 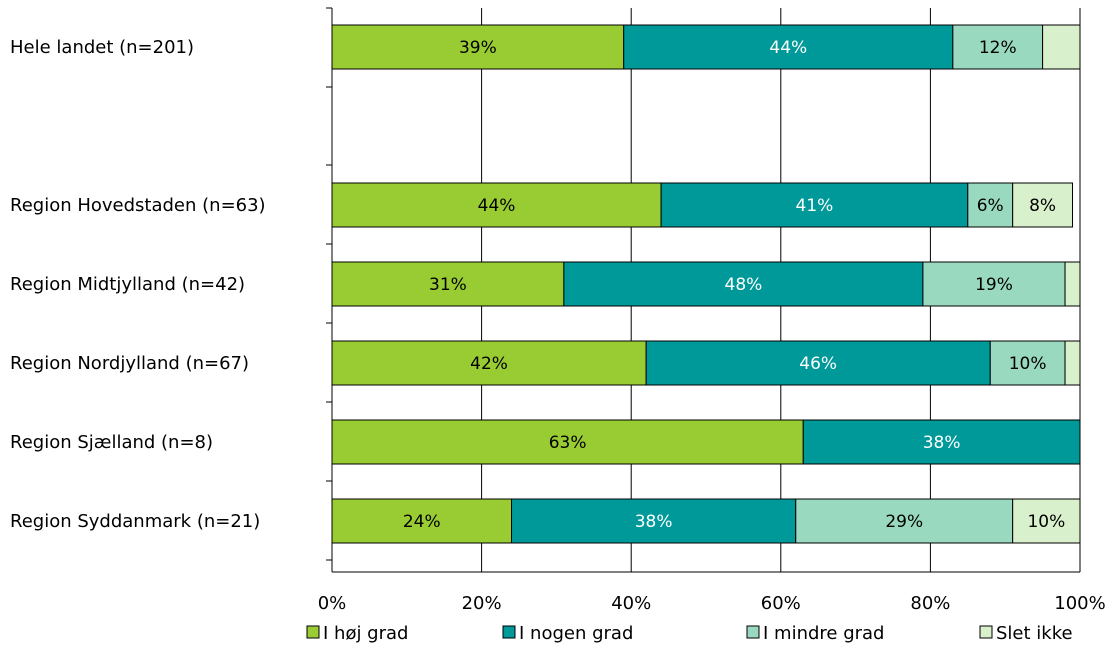 I want to click on data-label: 48%, so click(x=744, y=285).